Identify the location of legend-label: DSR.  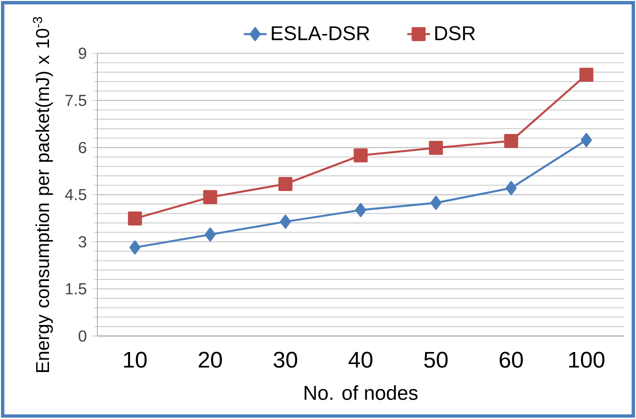
(455, 33).